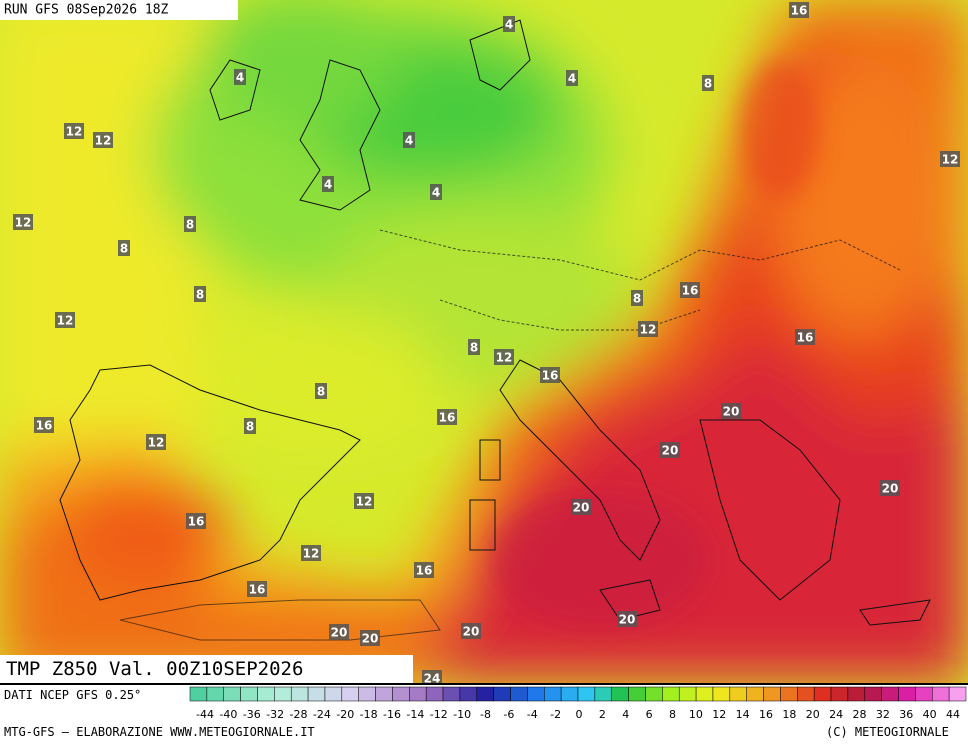  I want to click on colorbar-label: -36, so click(252, 714).